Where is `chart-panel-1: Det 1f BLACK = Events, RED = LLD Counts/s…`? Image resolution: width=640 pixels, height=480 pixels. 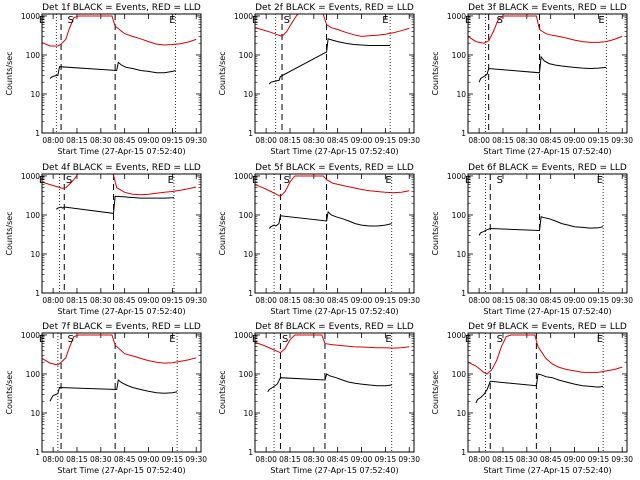 chart-panel-1: Det 1f BLACK = Events, RED = LLD Counts/s… is located at coordinates (106, 79).